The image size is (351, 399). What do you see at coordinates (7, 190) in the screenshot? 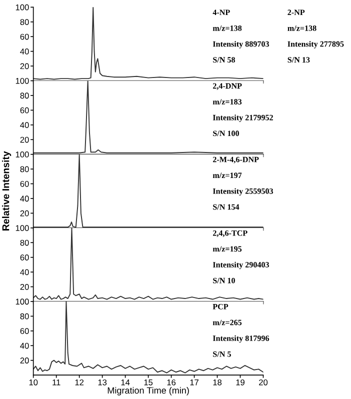
I see `y-axis-title: Relative Intensity` at bounding box center [7, 190].